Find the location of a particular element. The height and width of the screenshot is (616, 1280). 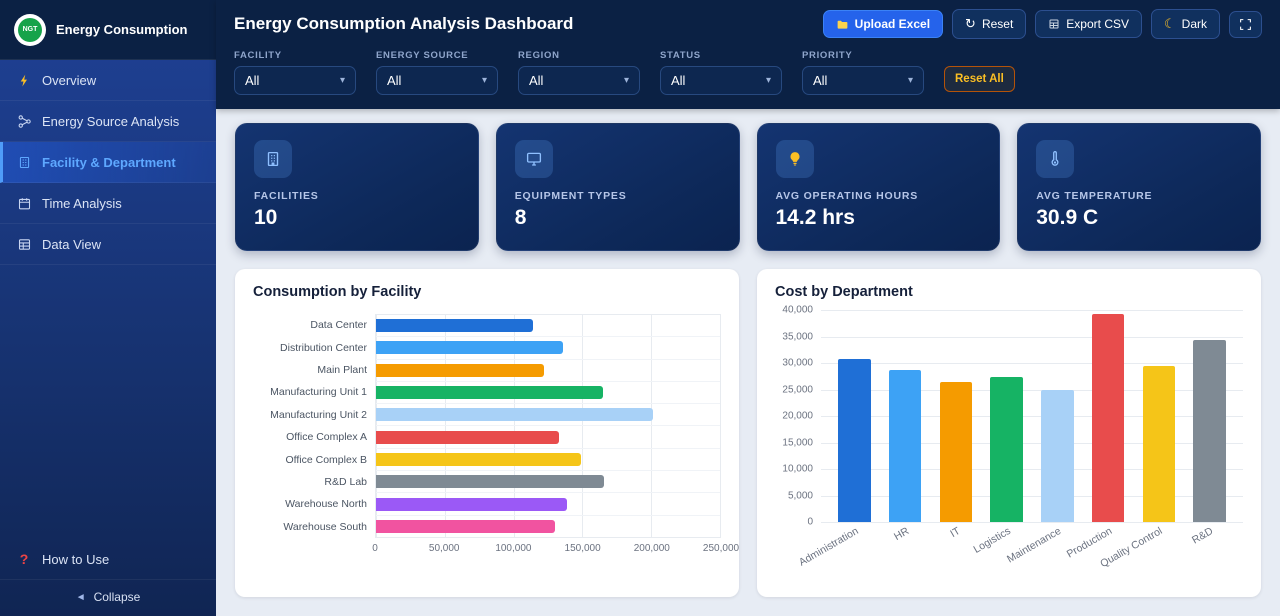

x-tick-label: 0 is located at coordinates (375, 548).